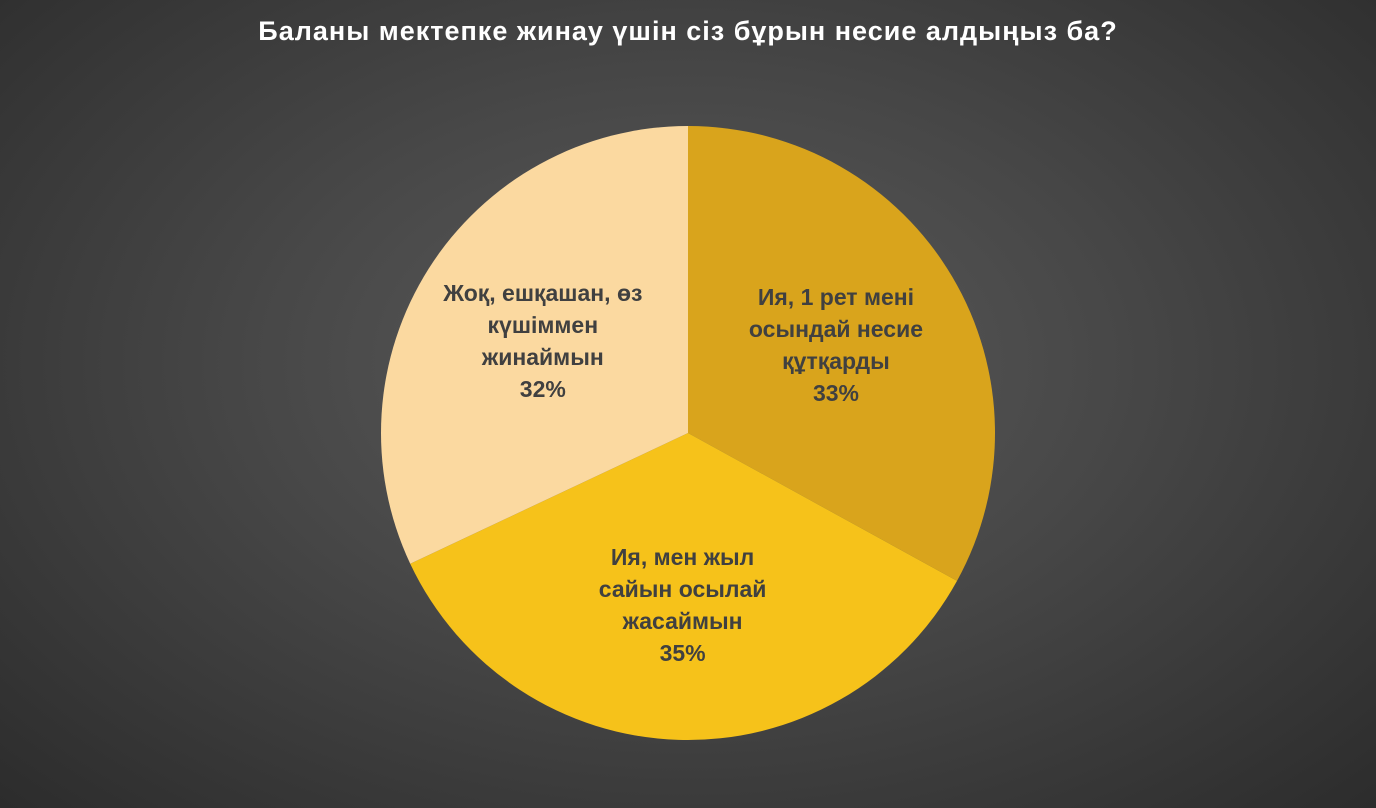 This screenshot has height=808, width=1376. I want to click on value-label: 33%, so click(835, 393).